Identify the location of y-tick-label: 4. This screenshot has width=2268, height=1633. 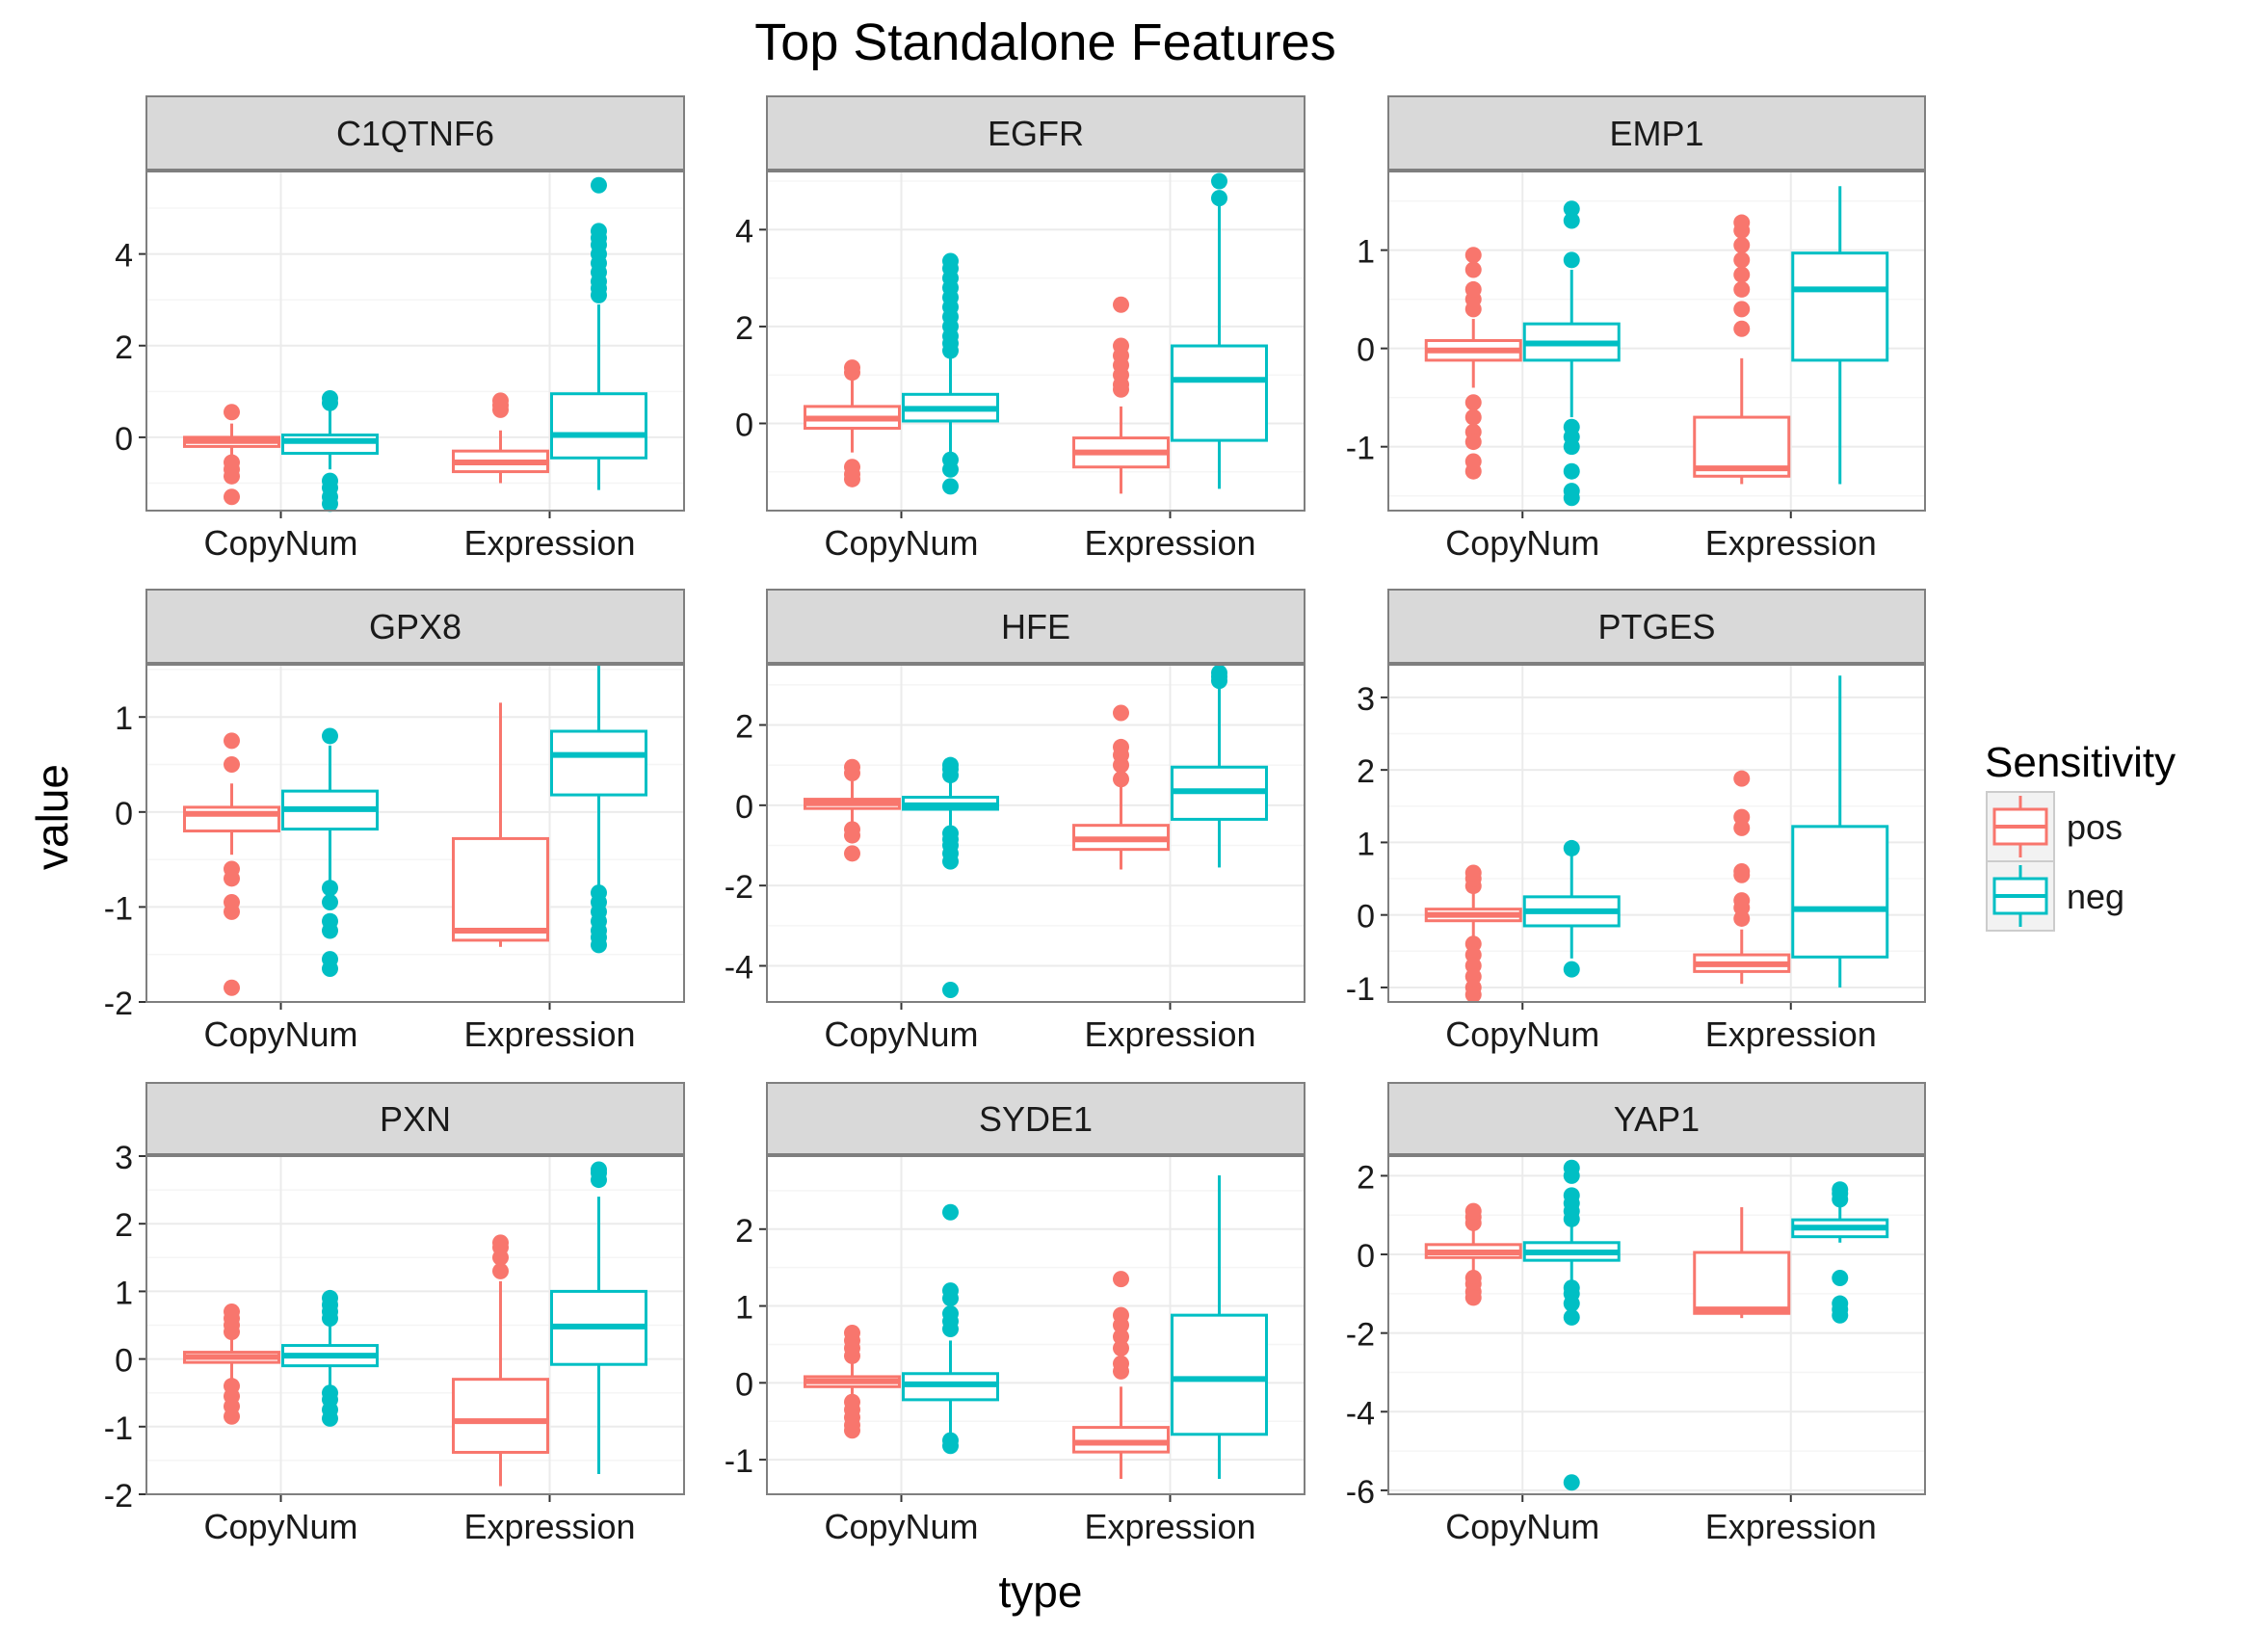
(744, 231).